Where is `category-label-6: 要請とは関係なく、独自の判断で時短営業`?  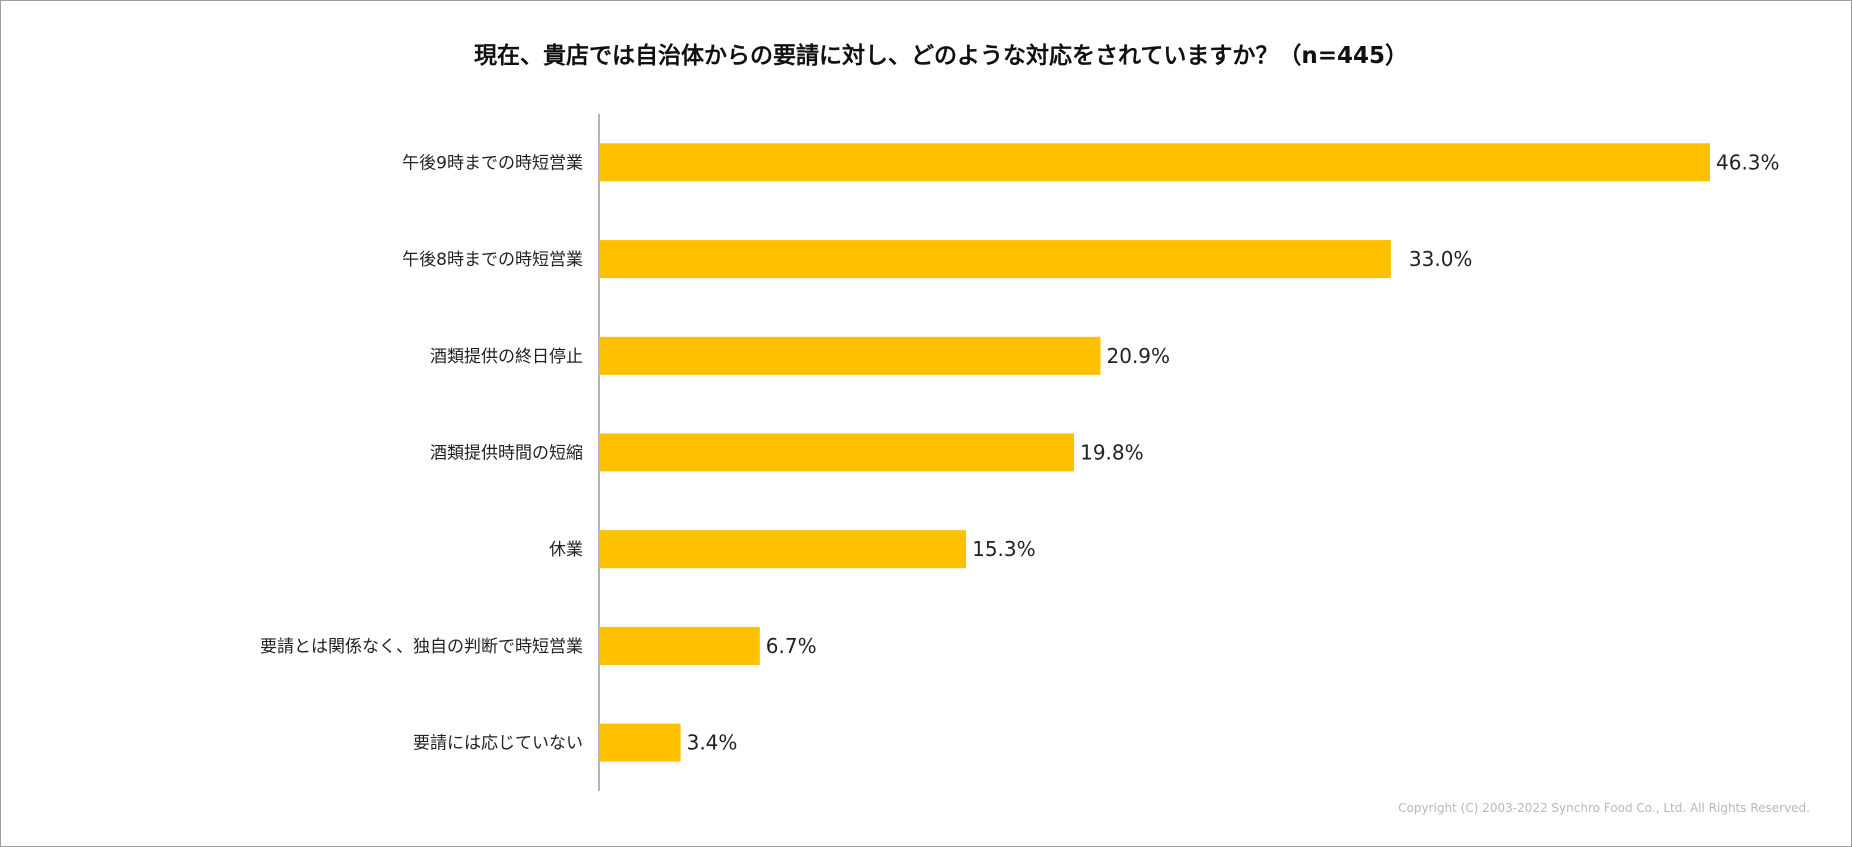 category-label-6: 要請とは関係なく、独自の判断で時短営業 is located at coordinates (421, 647).